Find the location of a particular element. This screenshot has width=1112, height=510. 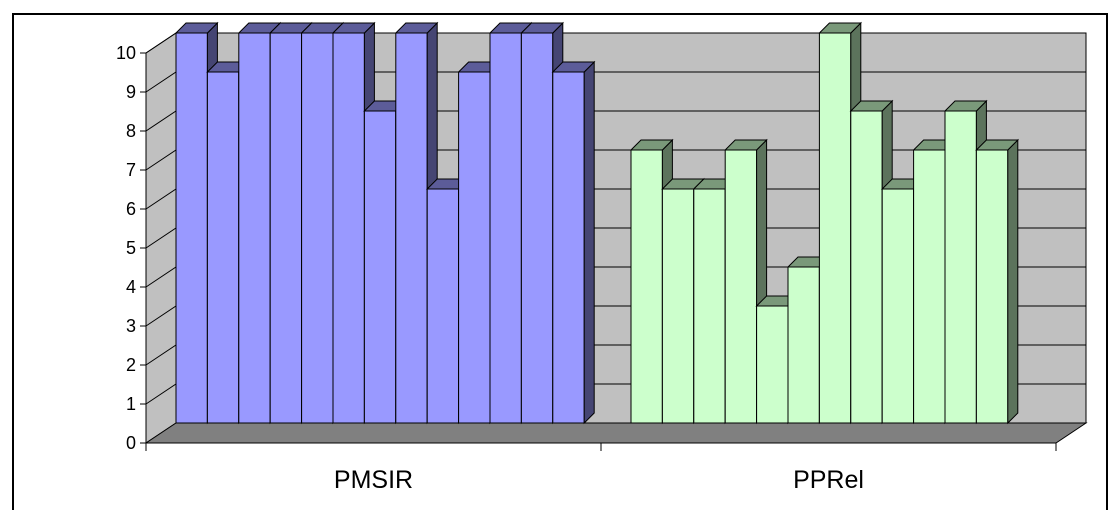

x-category-label: PMSIR is located at coordinates (373, 480).